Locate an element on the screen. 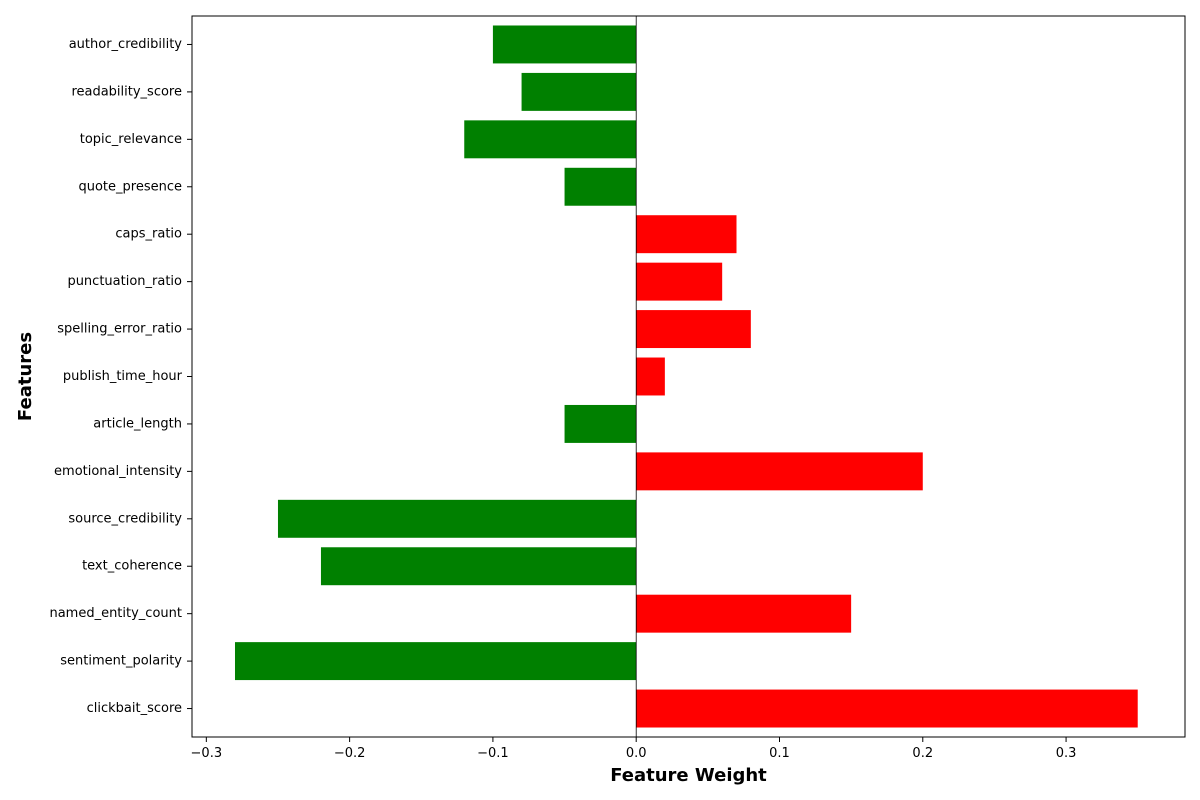 Image resolution: width=1200 pixels, height=800 pixels. y-axis-title: Features is located at coordinates (25, 376).